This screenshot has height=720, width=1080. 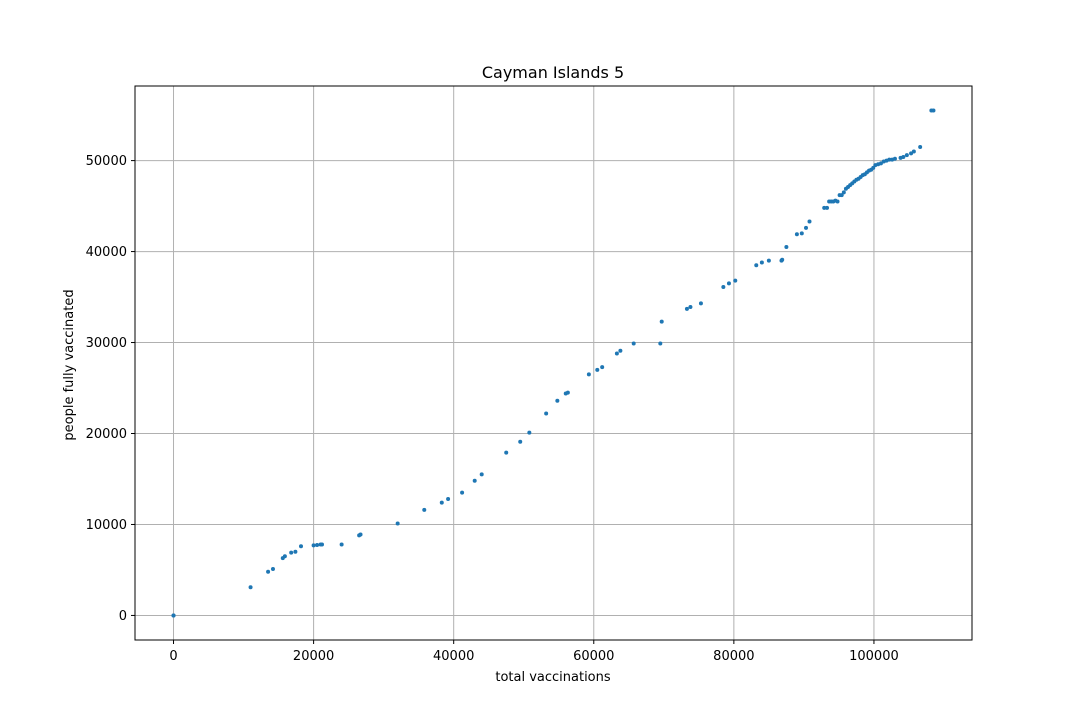 What do you see at coordinates (173, 656) in the screenshot?
I see `x-tick-label: 0` at bounding box center [173, 656].